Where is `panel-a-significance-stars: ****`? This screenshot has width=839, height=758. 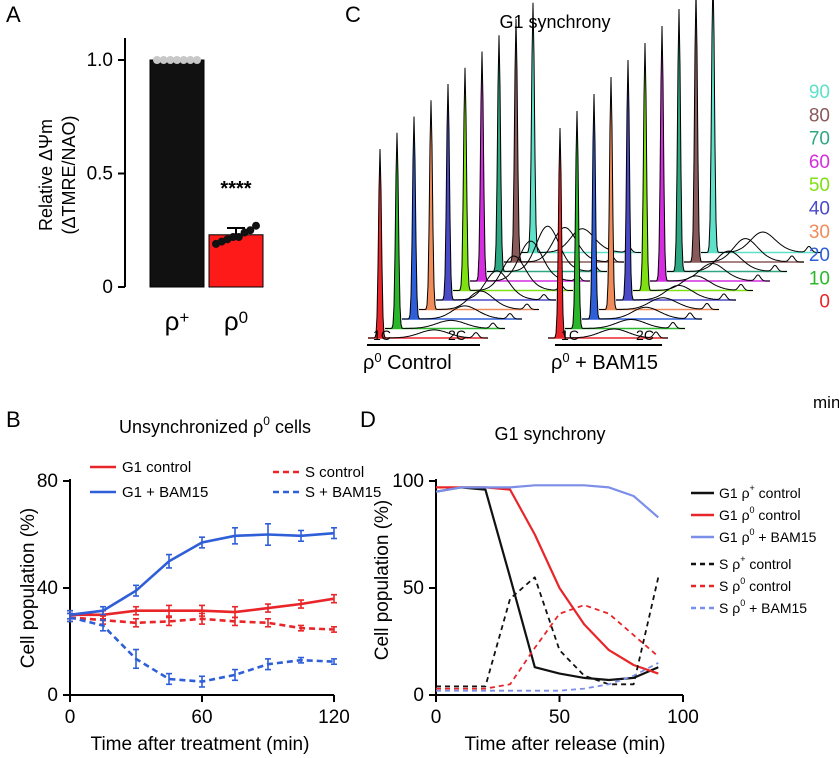 panel-a-significance-stars: **** is located at coordinates (235, 189).